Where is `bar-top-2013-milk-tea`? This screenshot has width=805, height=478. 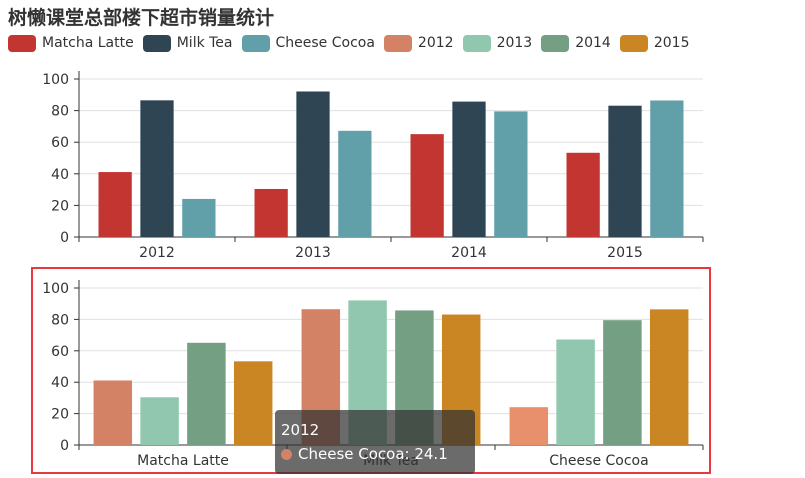 bar-top-2013-milk-tea is located at coordinates (313, 164).